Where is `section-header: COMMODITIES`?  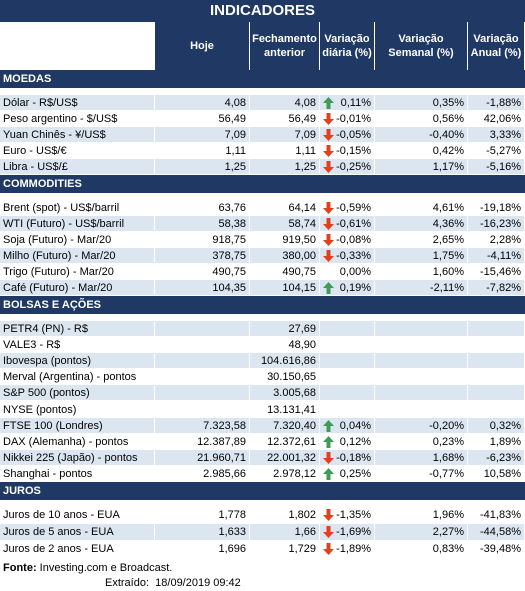 section-header: COMMODITIES is located at coordinates (262, 184).